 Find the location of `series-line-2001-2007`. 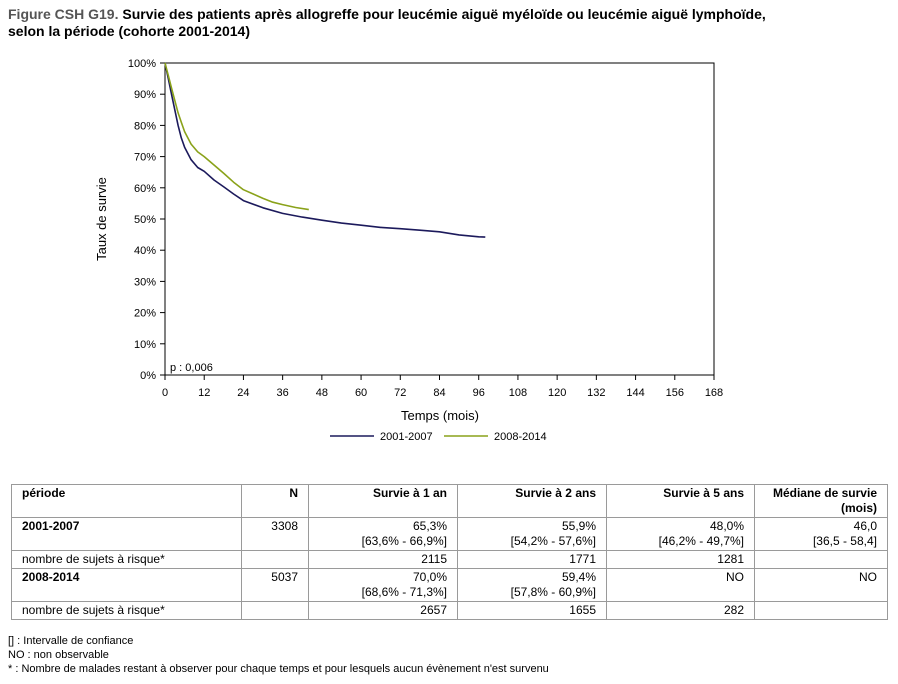

series-line-2001-2007 is located at coordinates (325, 150).